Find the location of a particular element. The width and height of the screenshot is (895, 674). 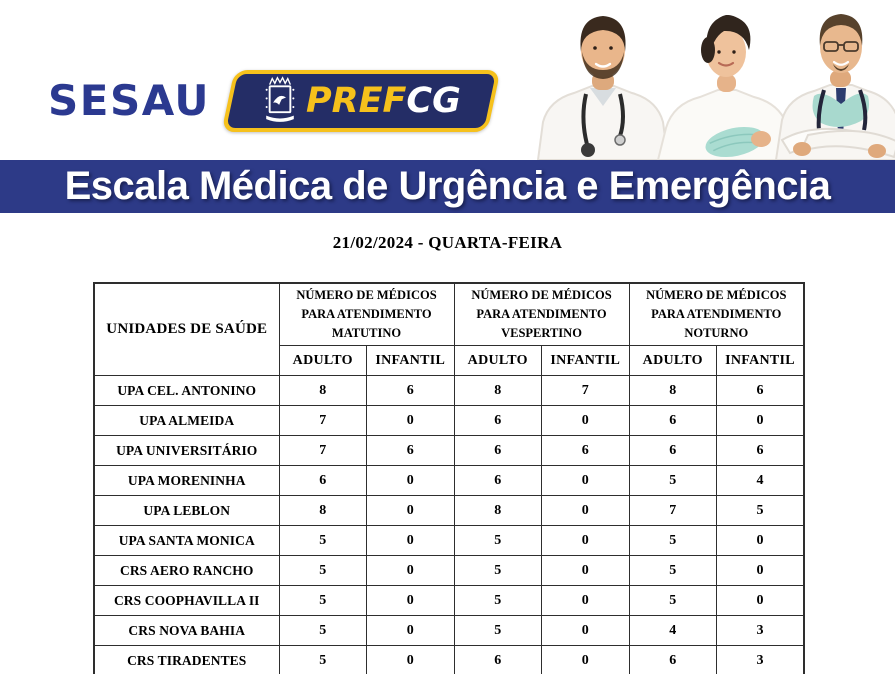

unit-name-cell: UPA UNIVERSITÁRIO is located at coordinates (186, 450).